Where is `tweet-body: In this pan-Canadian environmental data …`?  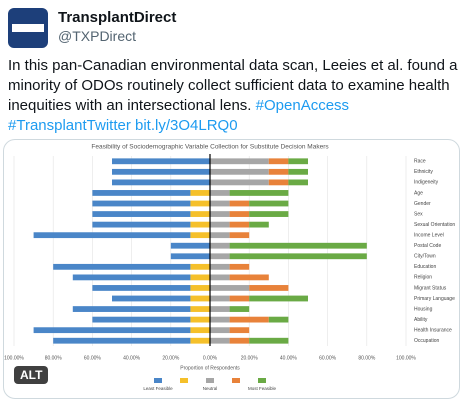 tweet-body: In this pan-Canadian environmental data … is located at coordinates (233, 85).